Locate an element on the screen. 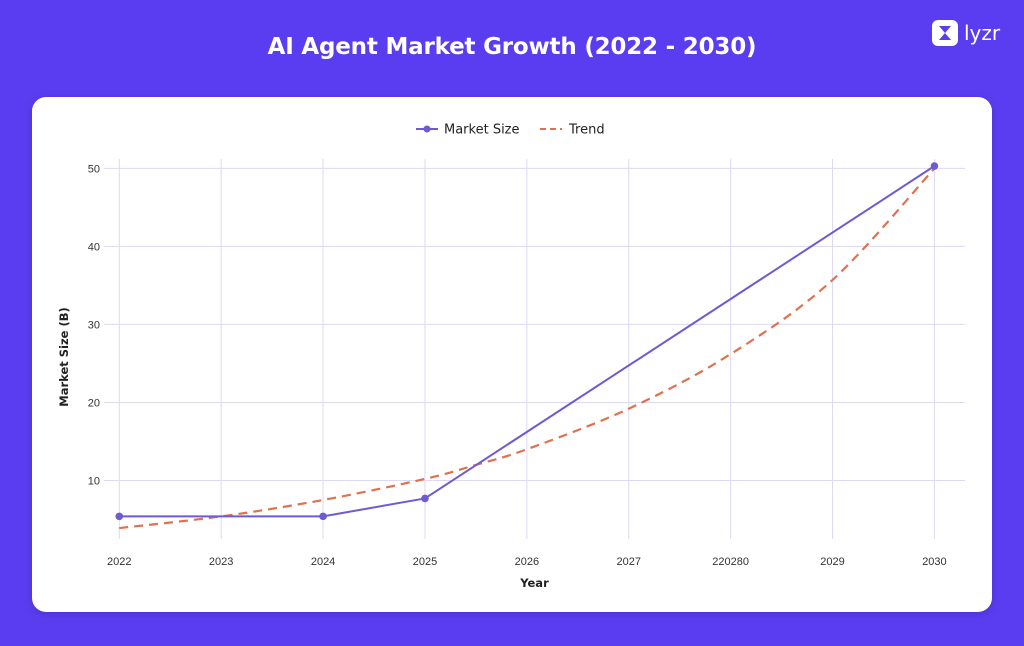 The image size is (1024, 646). y-tick-label: 10 is located at coordinates (94, 481).